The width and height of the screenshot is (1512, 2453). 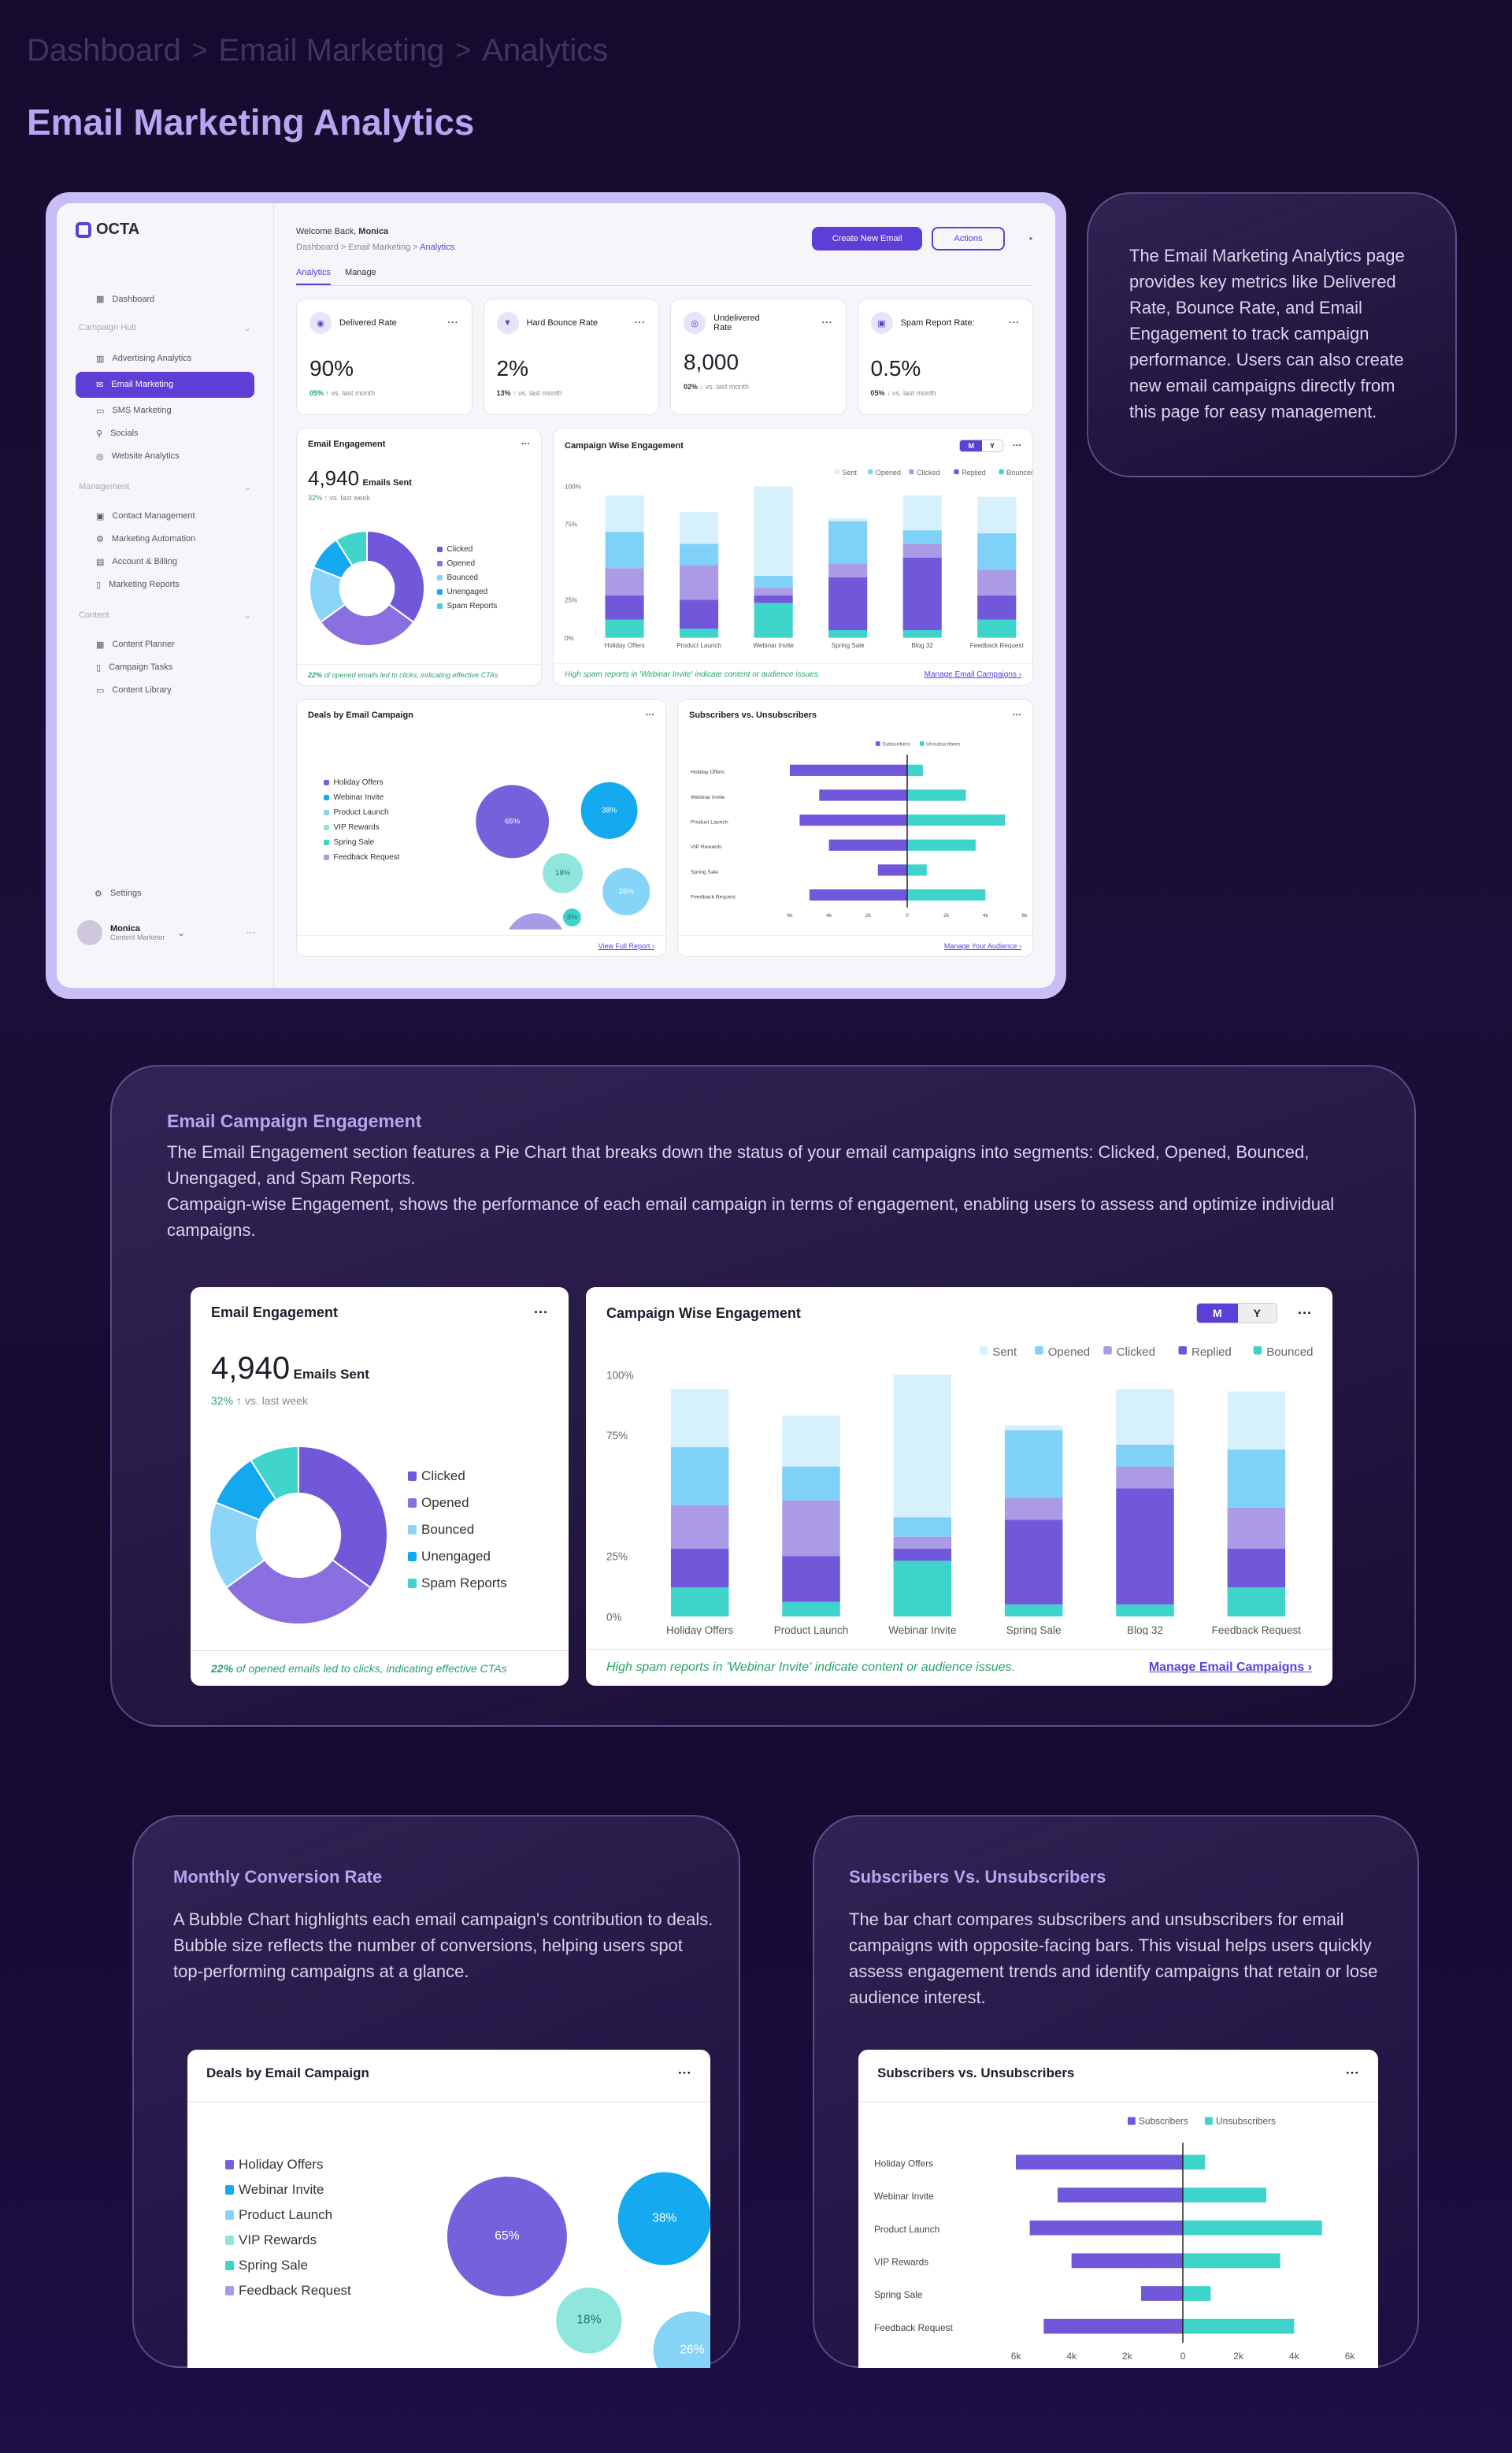 What do you see at coordinates (181, 933) in the screenshot?
I see `chevron-down-icon: ⌄` at bounding box center [181, 933].